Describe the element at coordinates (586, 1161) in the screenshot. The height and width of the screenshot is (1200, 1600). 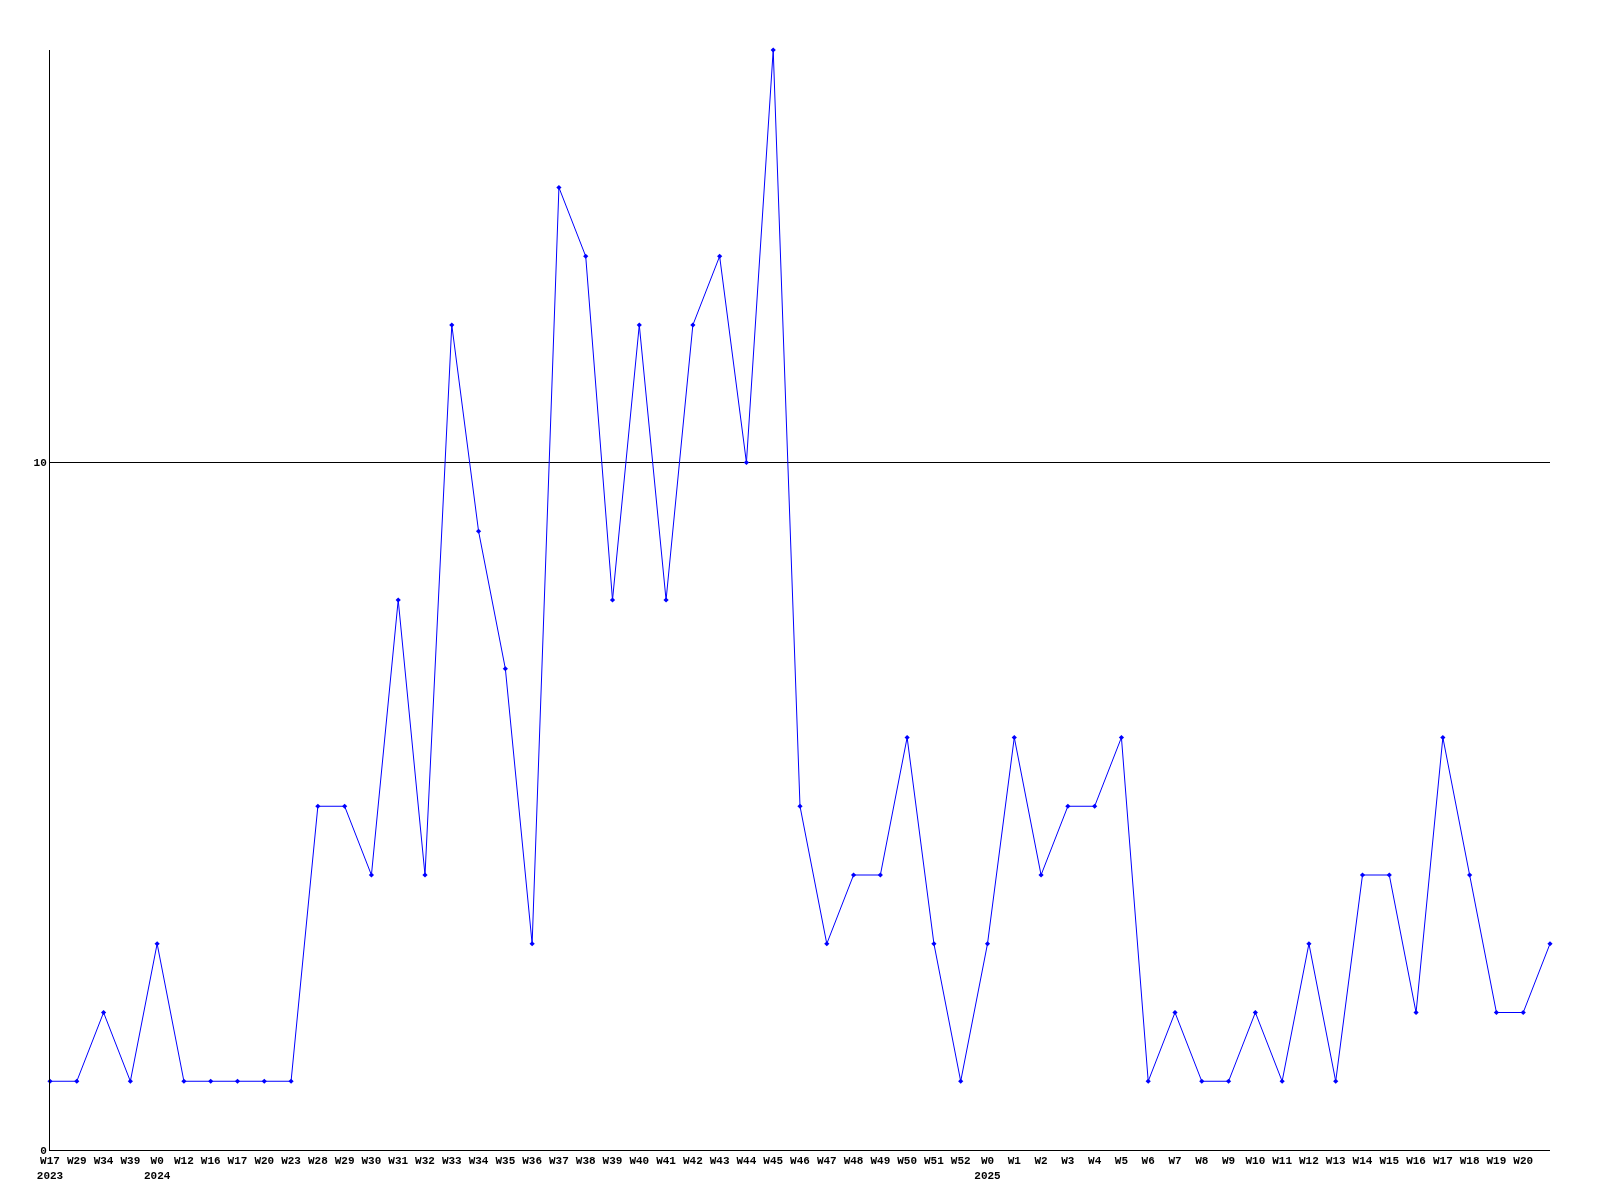
I see `x-tick-label: W38` at that location.